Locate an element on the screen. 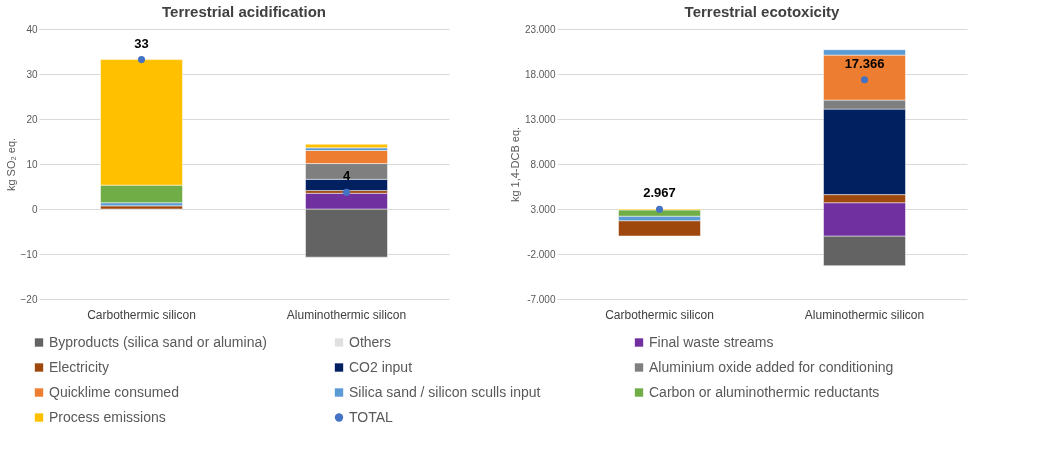  y-tick-label: 13.000 is located at coordinates (540, 119).